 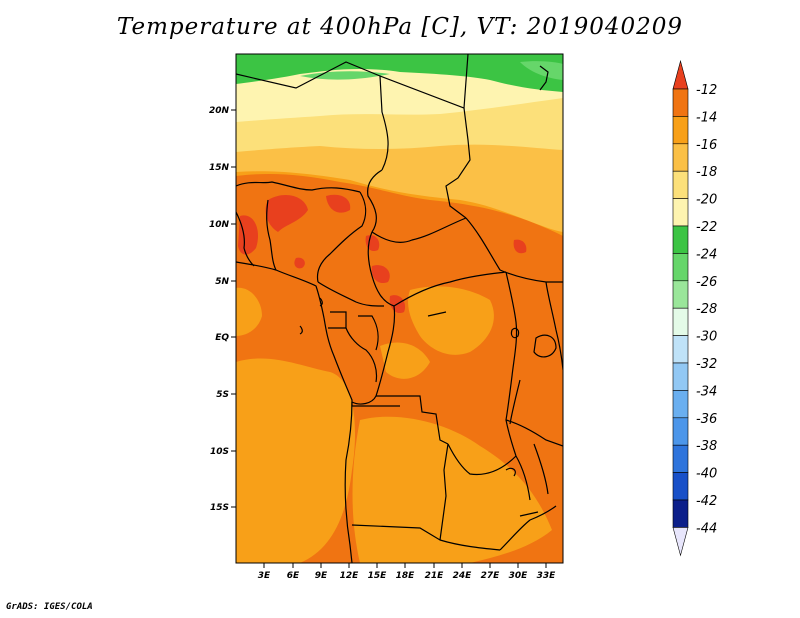 I want to click on lon-label-6e: 6E, so click(x=293, y=576).